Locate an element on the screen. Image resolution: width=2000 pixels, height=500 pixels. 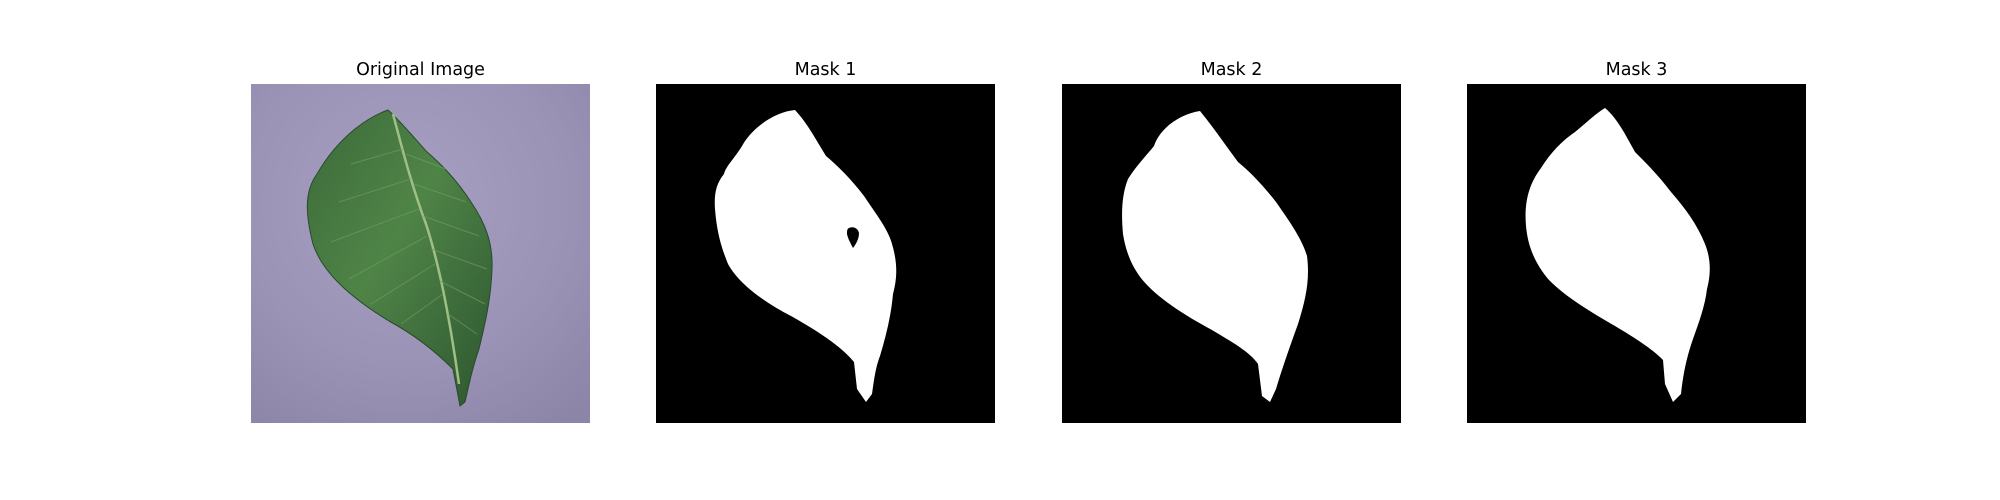
leaf is located at coordinates (399, 258).